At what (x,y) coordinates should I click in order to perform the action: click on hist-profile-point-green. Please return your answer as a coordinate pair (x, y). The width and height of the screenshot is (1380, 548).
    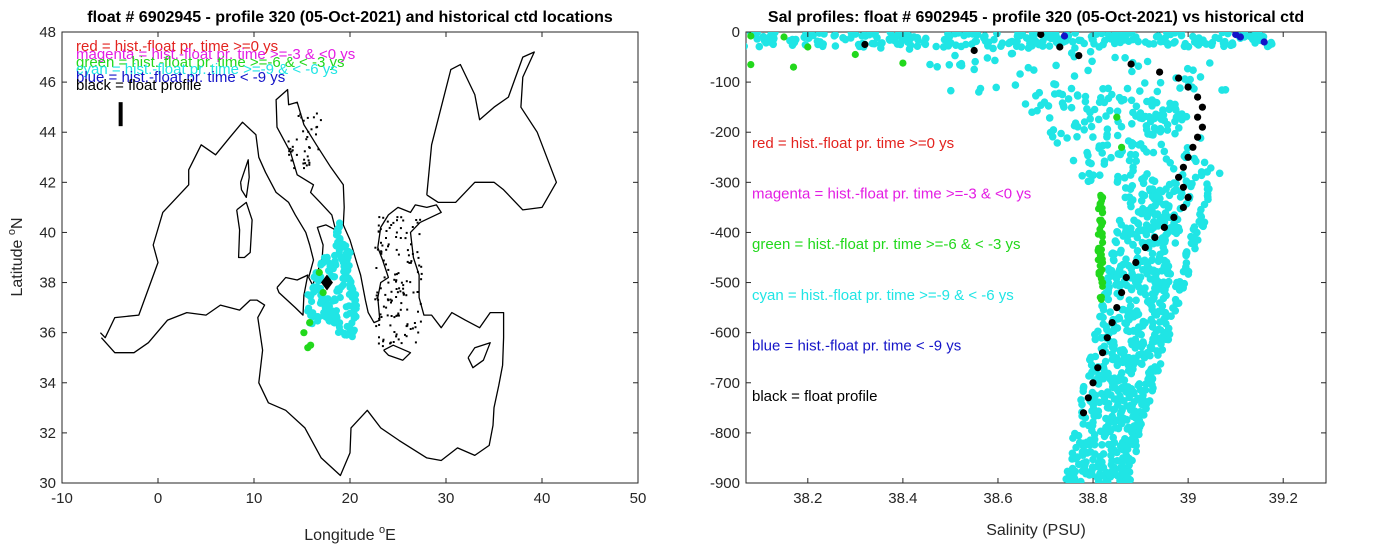
    Looking at the image, I should click on (1100, 204).